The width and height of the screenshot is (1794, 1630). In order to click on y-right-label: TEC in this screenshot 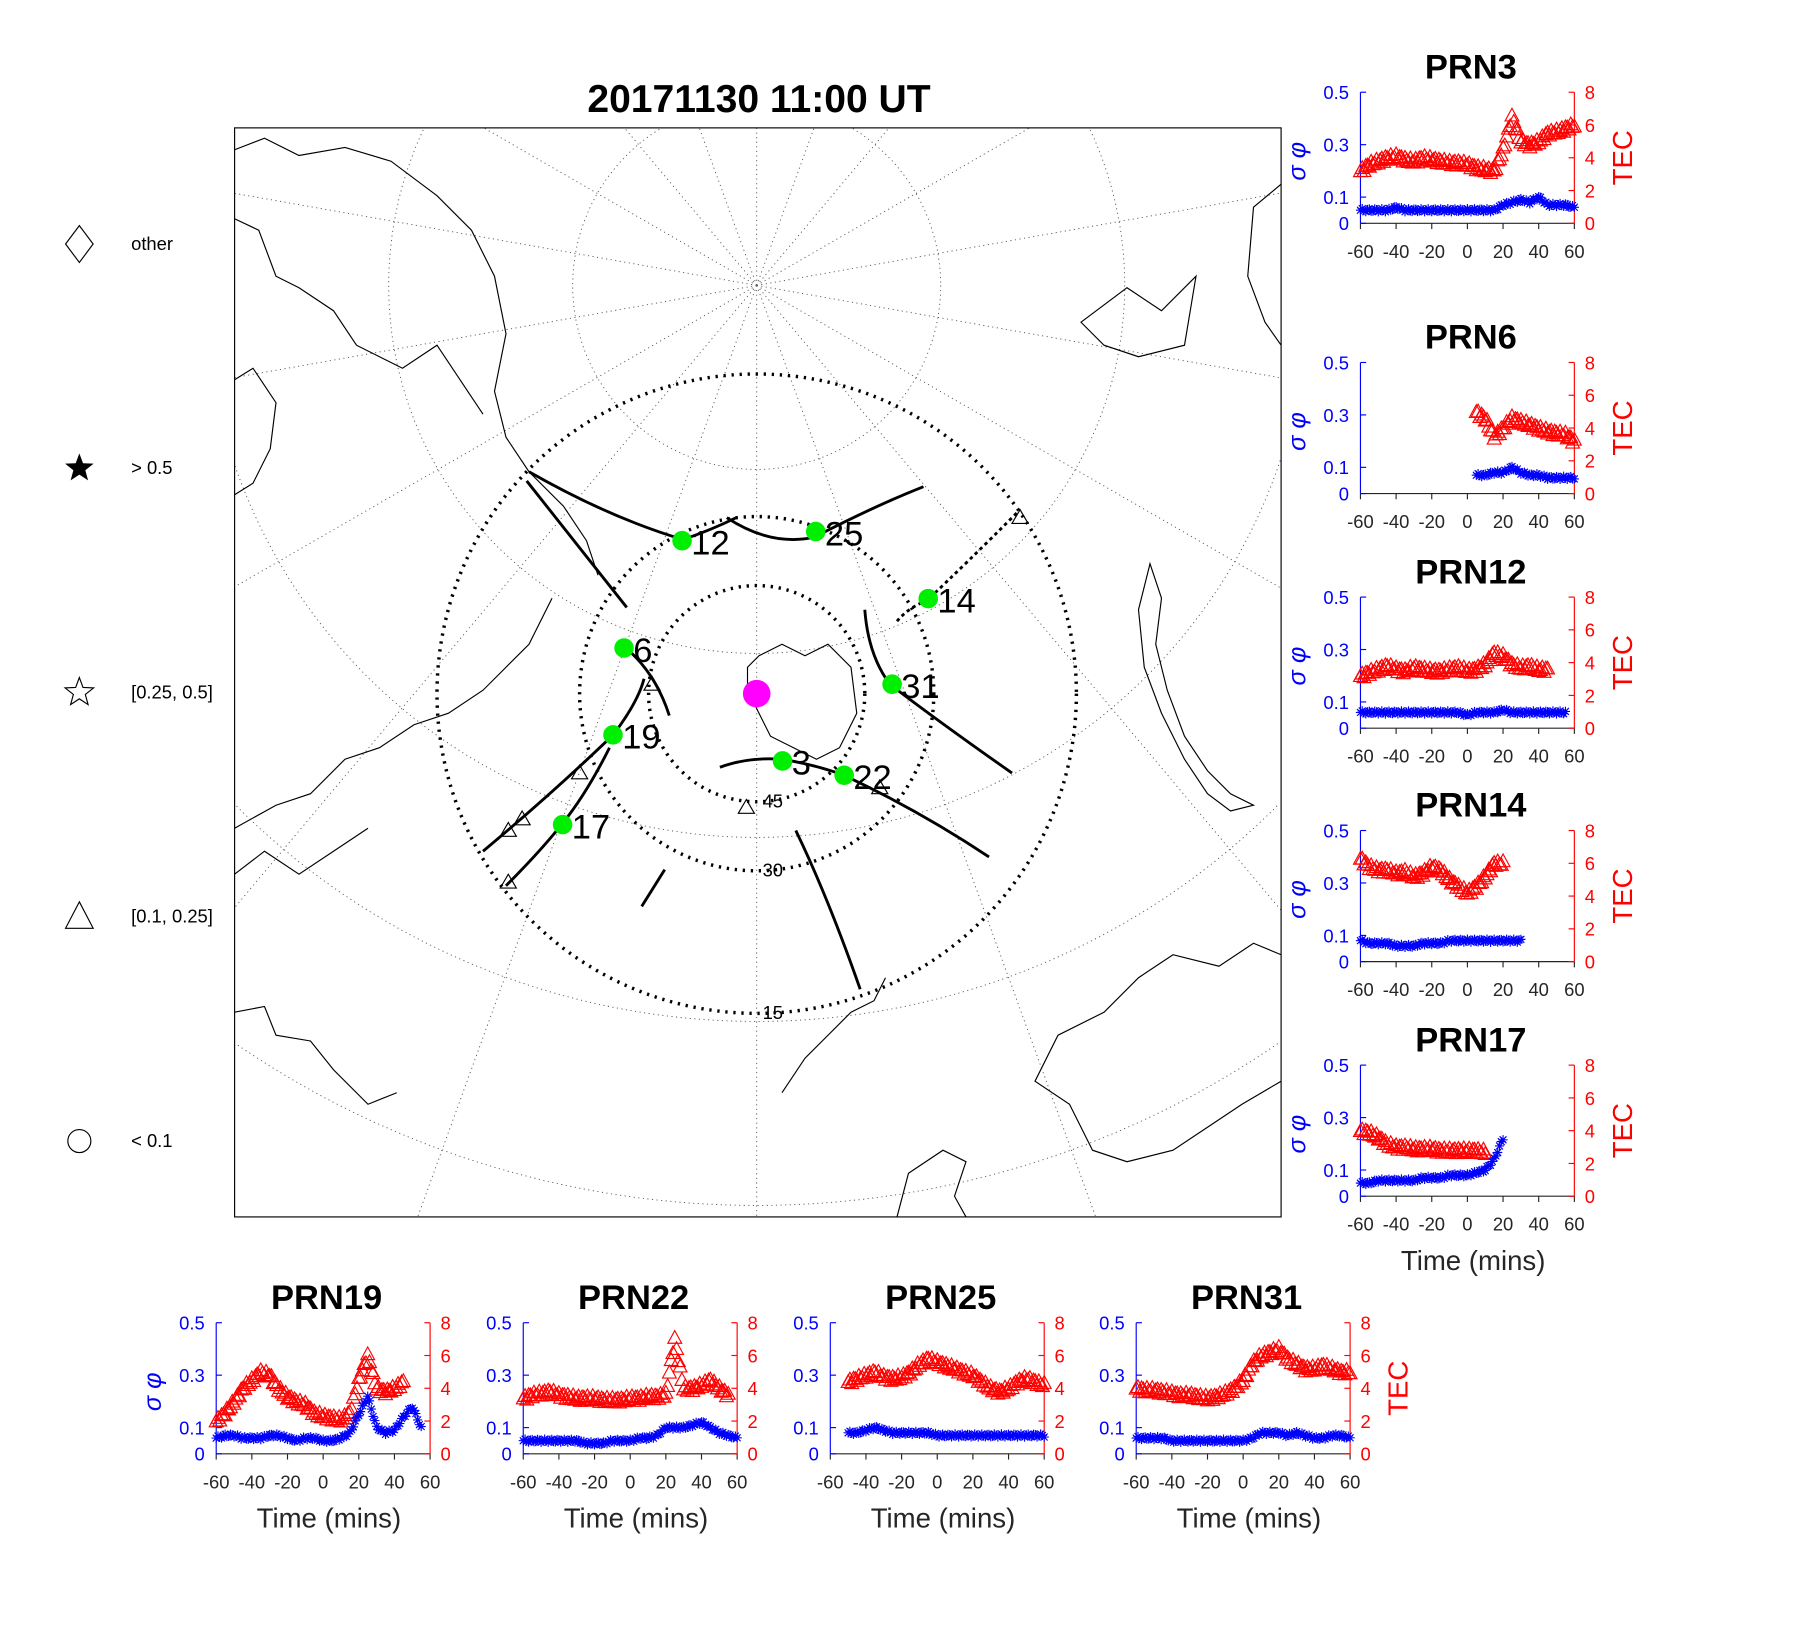, I will do `click(1622, 895)`.